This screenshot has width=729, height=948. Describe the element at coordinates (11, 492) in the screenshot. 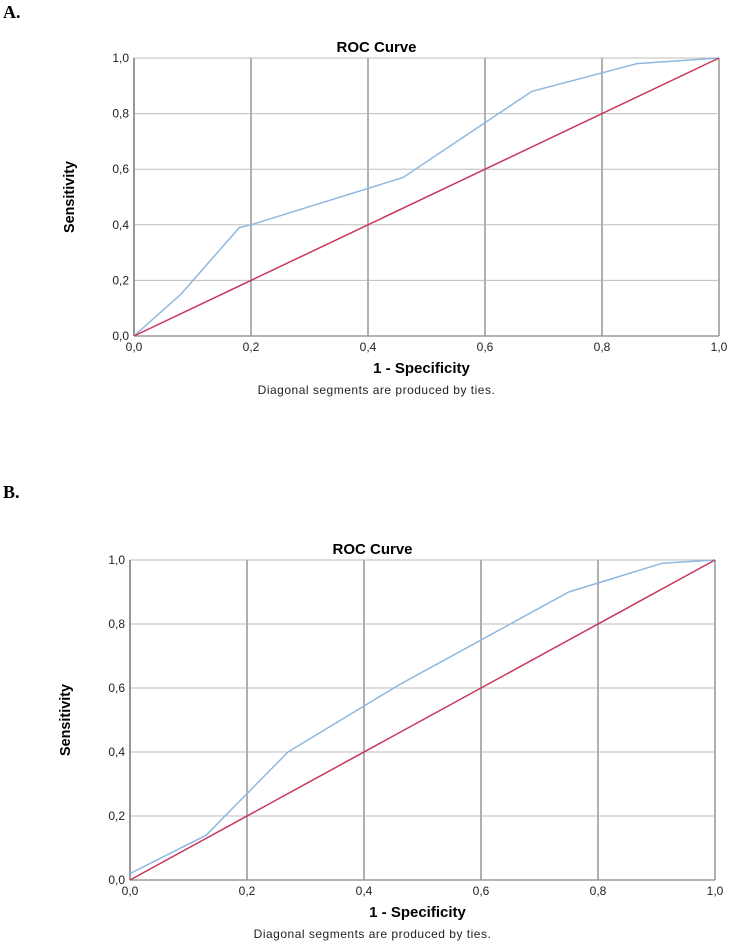

I see `panel-label-b: B.` at that location.